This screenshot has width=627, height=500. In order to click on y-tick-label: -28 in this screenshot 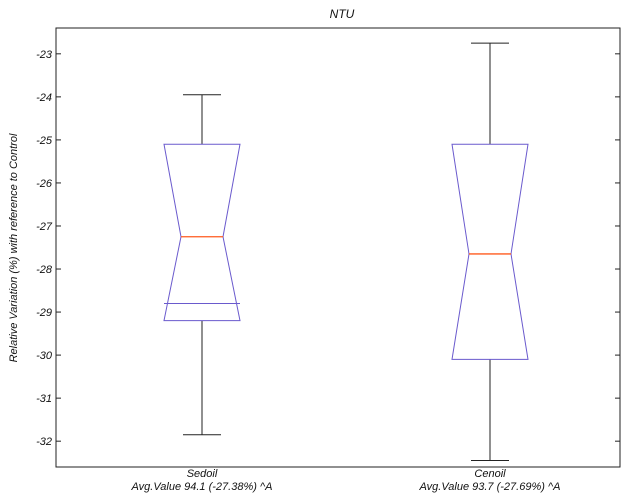, I will do `click(44, 270)`.